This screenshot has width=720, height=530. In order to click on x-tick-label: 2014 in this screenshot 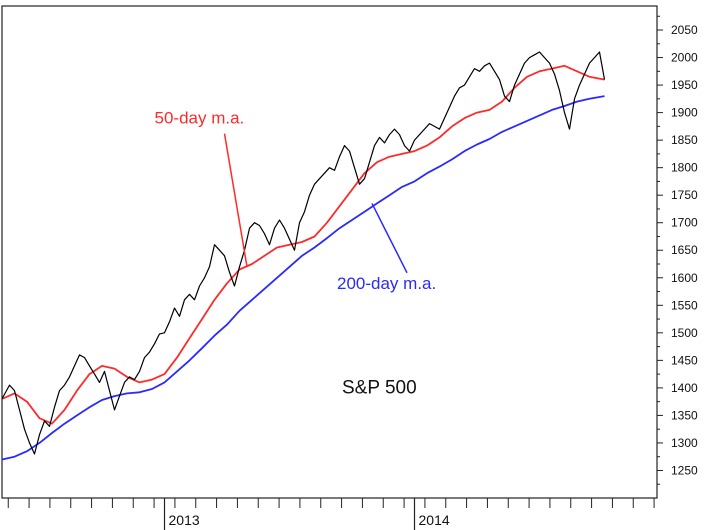, I will do `click(434, 520)`.